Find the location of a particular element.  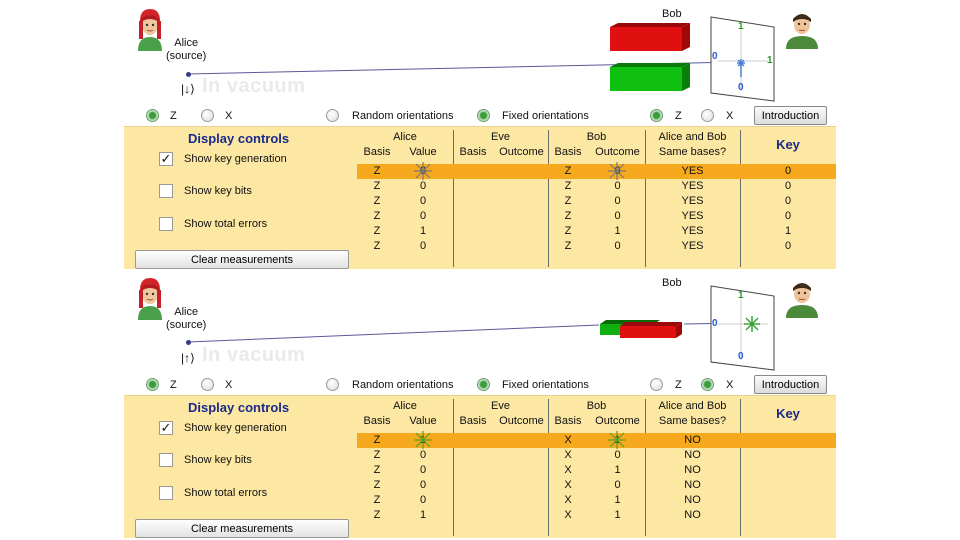

bob-outcome-header: Outcome is located at coordinates (617, 421).